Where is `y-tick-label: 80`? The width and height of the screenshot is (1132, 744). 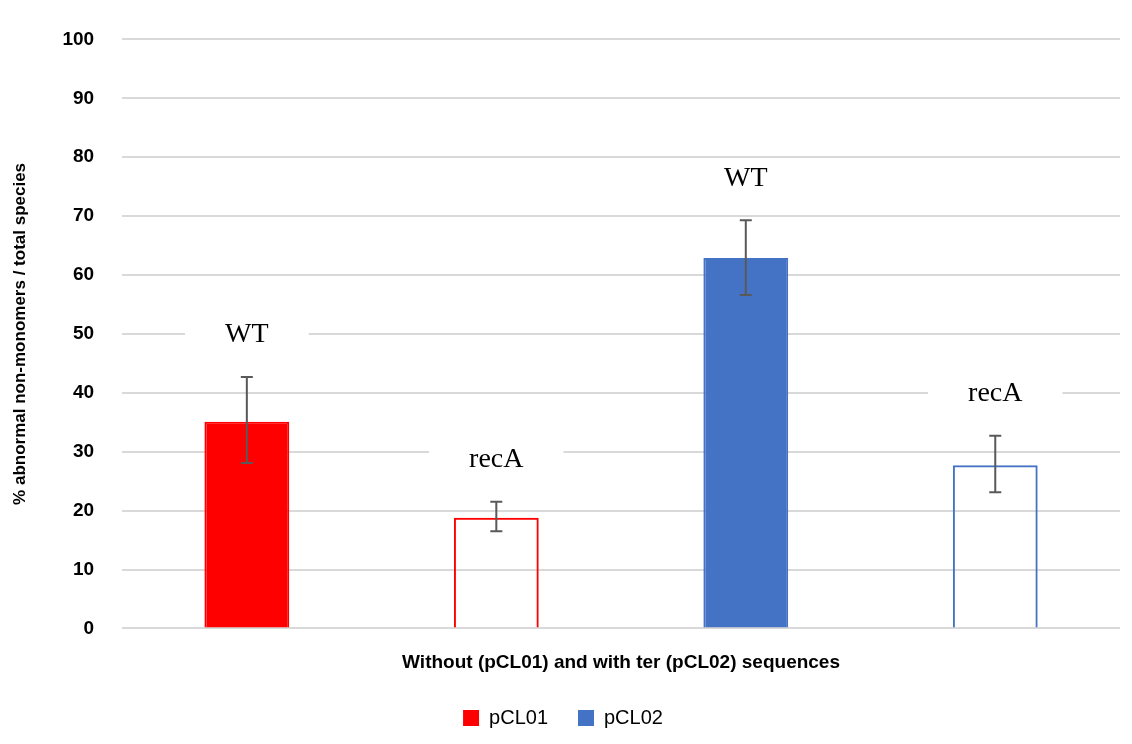
y-tick-label: 80 is located at coordinates (83, 156).